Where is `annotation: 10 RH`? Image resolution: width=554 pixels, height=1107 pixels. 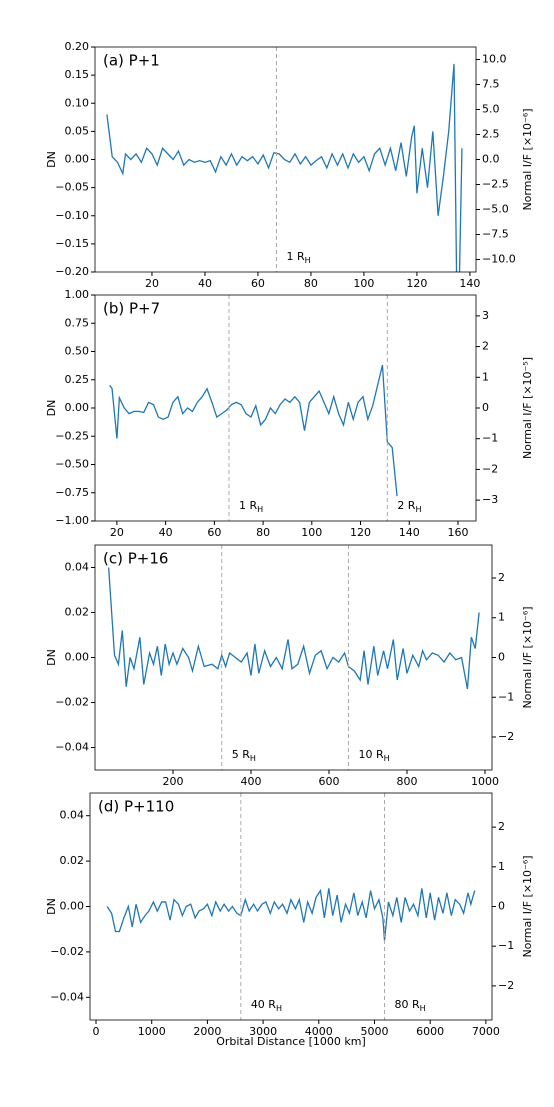
annotation: 10 RH is located at coordinates (373, 755).